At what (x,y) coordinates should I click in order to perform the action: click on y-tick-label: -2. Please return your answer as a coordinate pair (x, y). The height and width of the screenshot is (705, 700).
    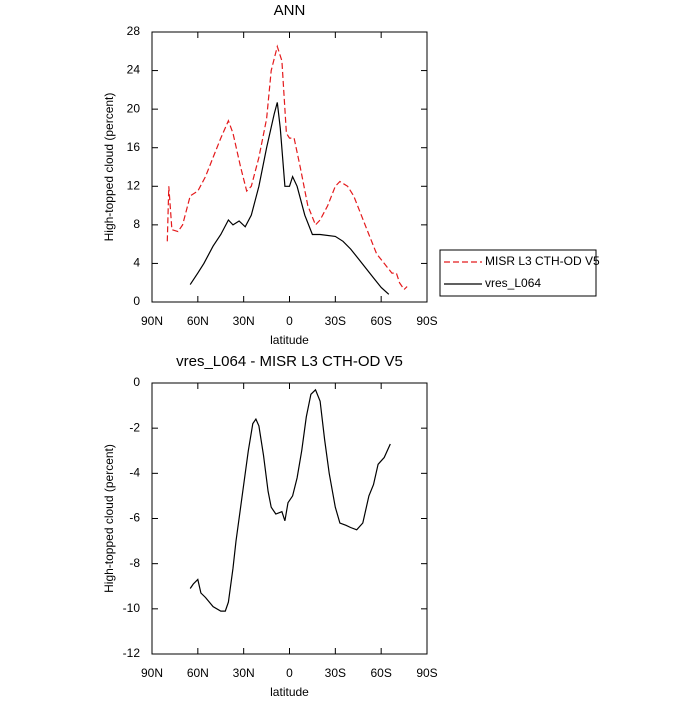
    Looking at the image, I should click on (134, 427).